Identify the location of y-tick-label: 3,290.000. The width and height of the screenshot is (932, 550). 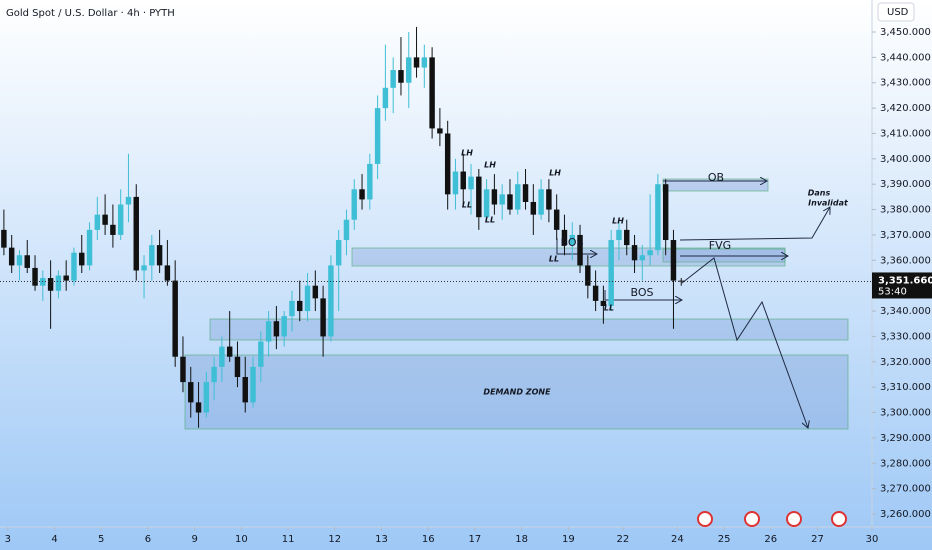
(905, 438).